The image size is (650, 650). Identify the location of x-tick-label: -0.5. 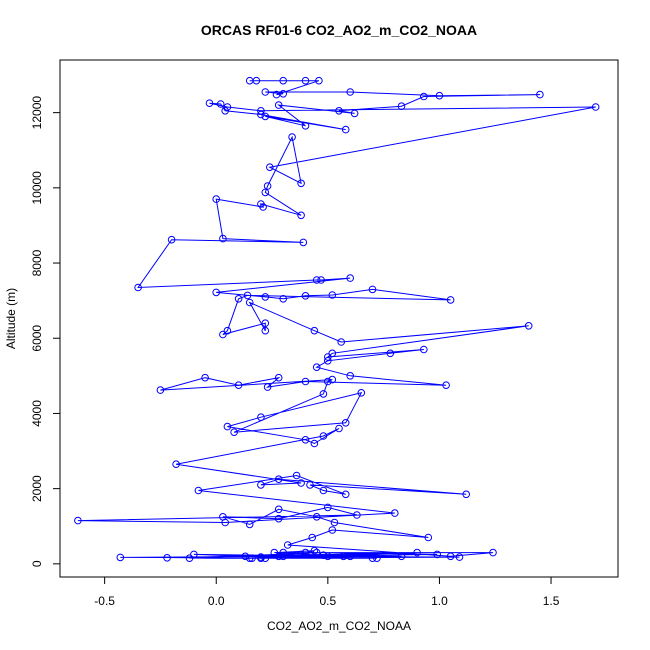
(104, 601).